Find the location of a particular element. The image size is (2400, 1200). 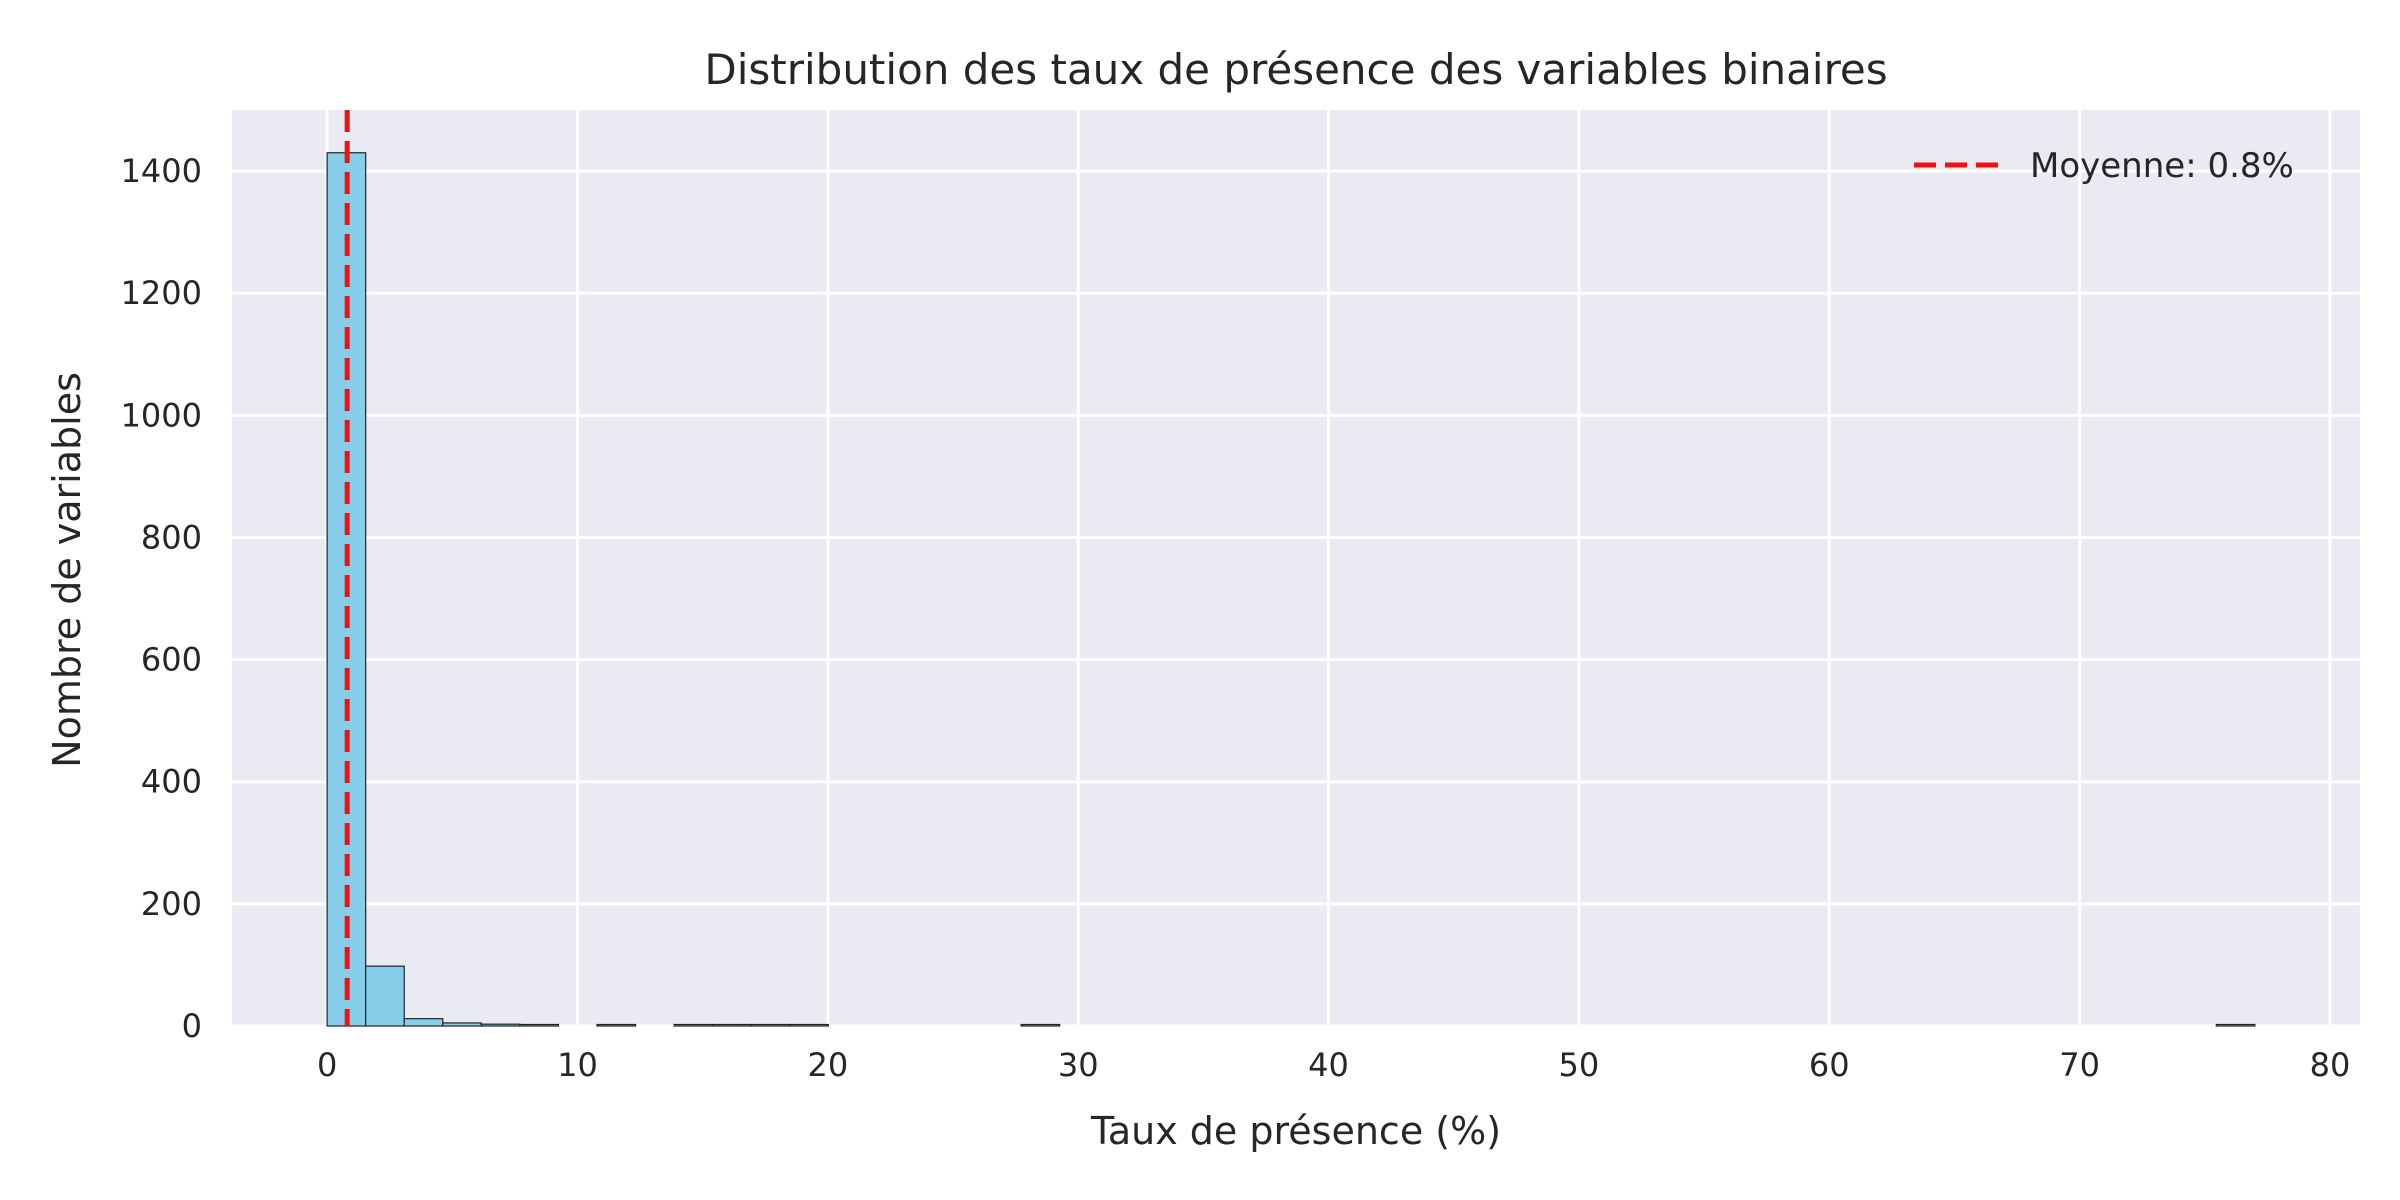

y-tick-label: 200 is located at coordinates (171, 904).